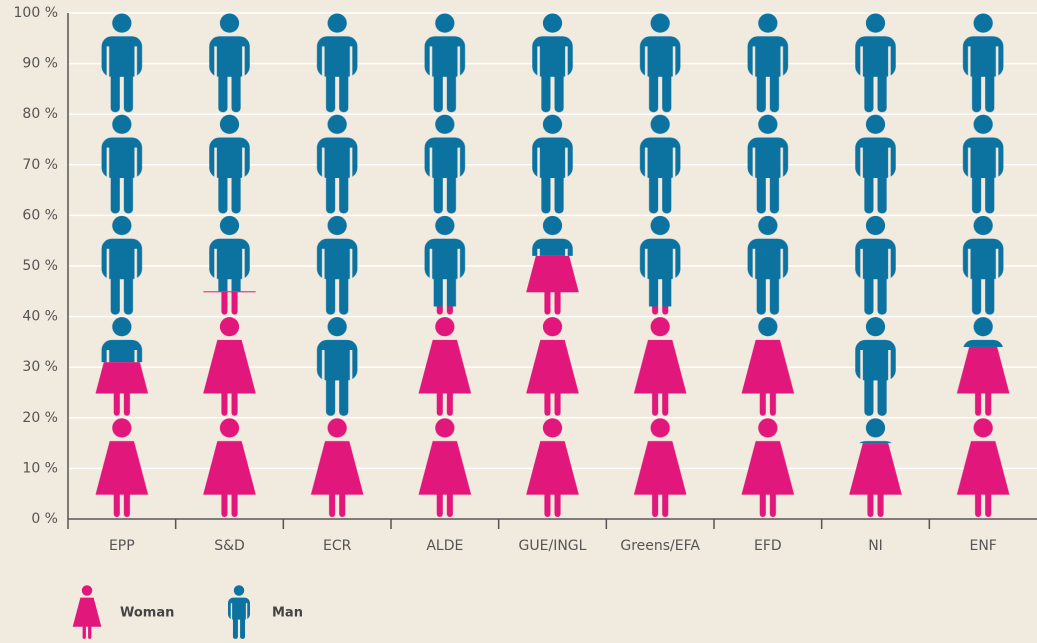 The width and height of the screenshot is (1037, 643). Describe the element at coordinates (40, 64) in the screenshot. I see `y-tick-label: 90 %` at that location.